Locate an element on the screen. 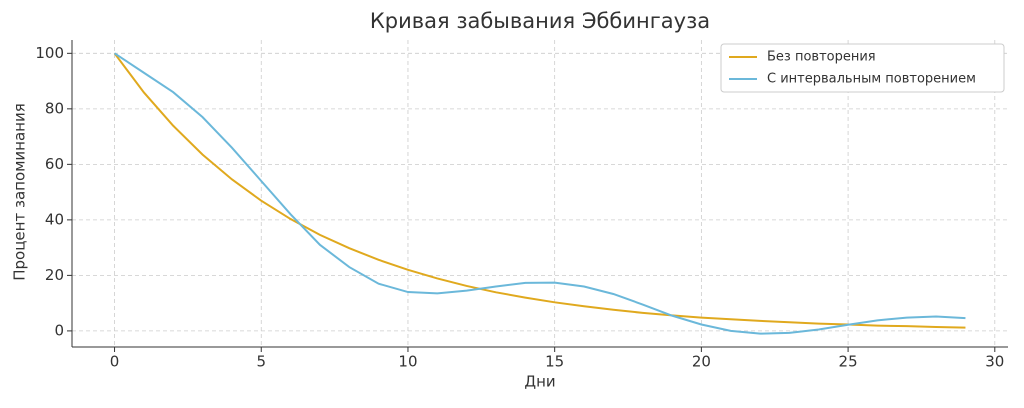  x-tick-label: 10 is located at coordinates (407, 362).